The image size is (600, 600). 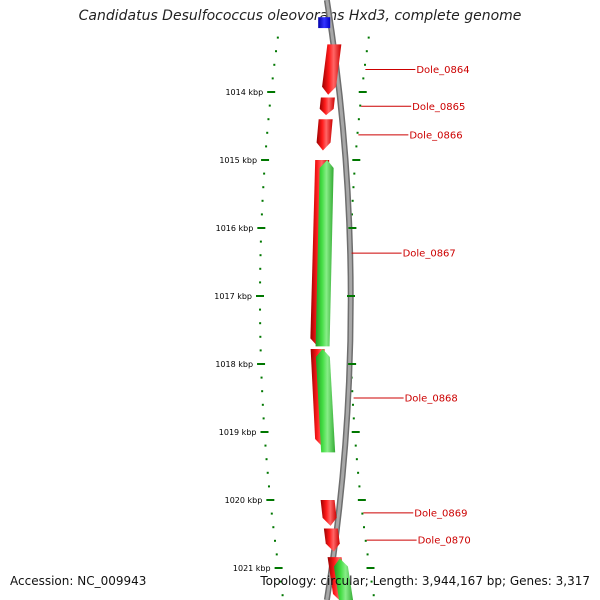 I want to click on scale-tick-label: 1020 kbp, so click(x=244, y=500).